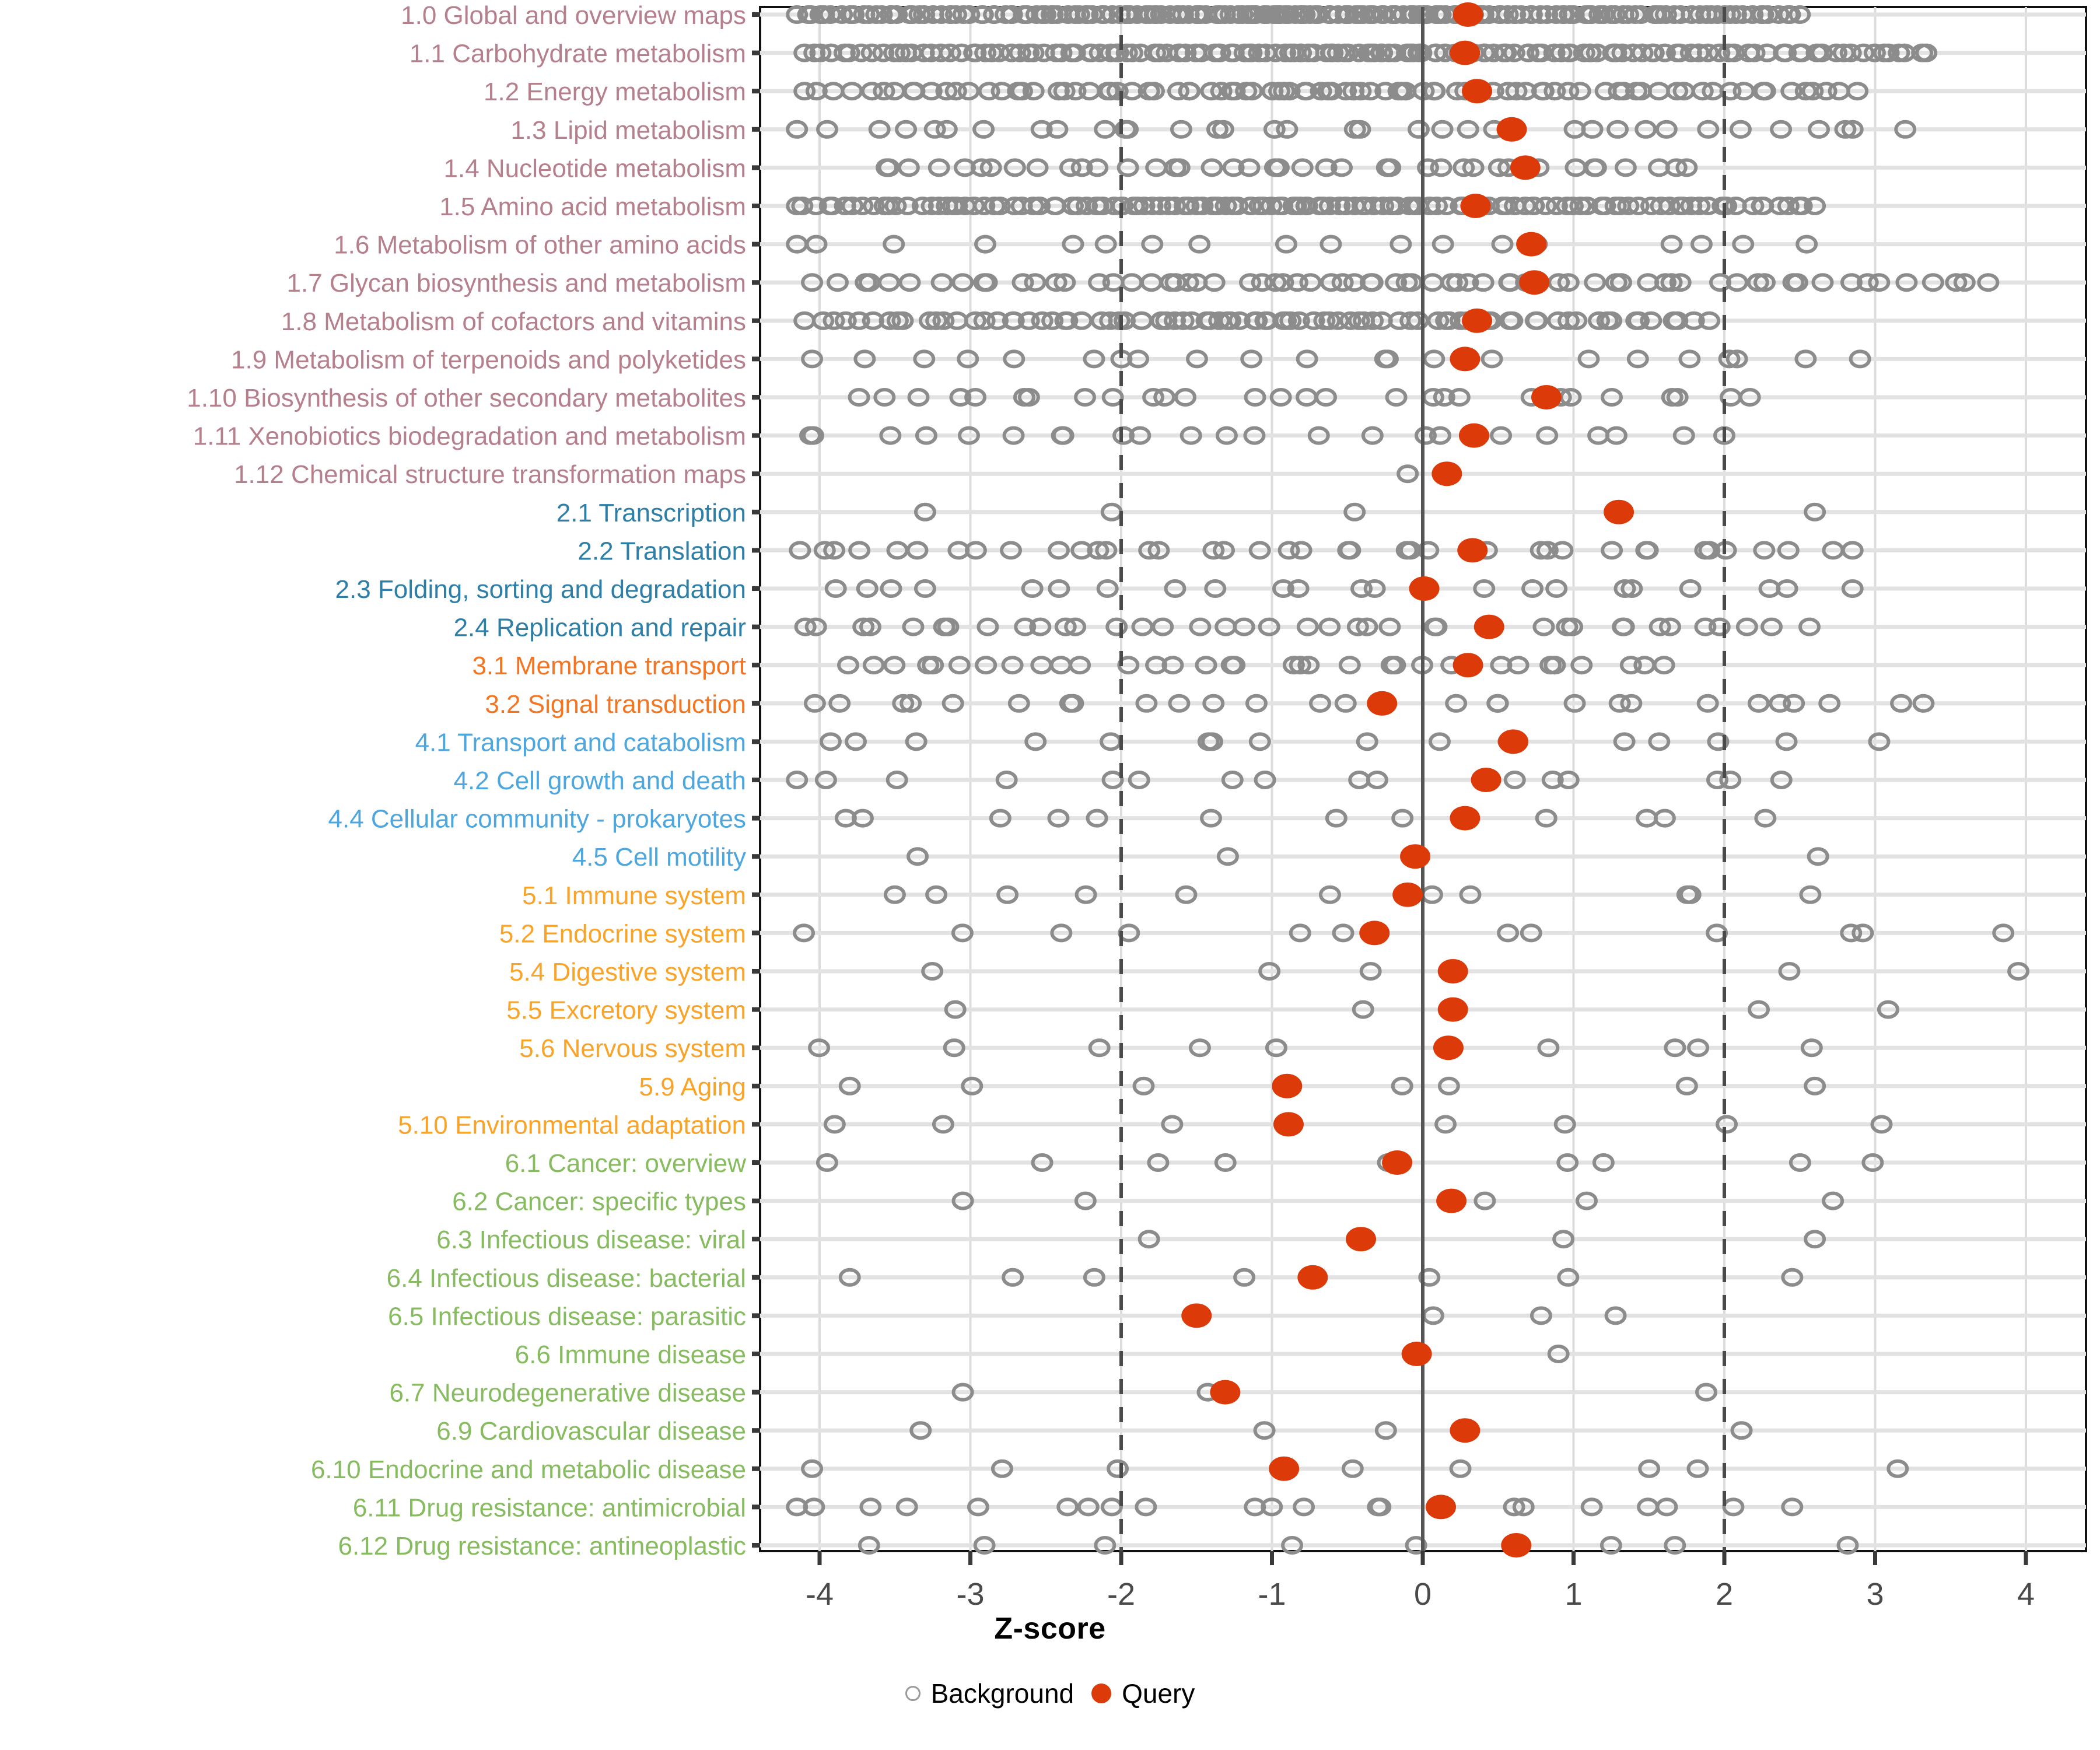 The height and width of the screenshot is (1750, 2100). Describe the element at coordinates (573, 15) in the screenshot. I see `category-label-0: 1.0 Global and overview maps` at that location.